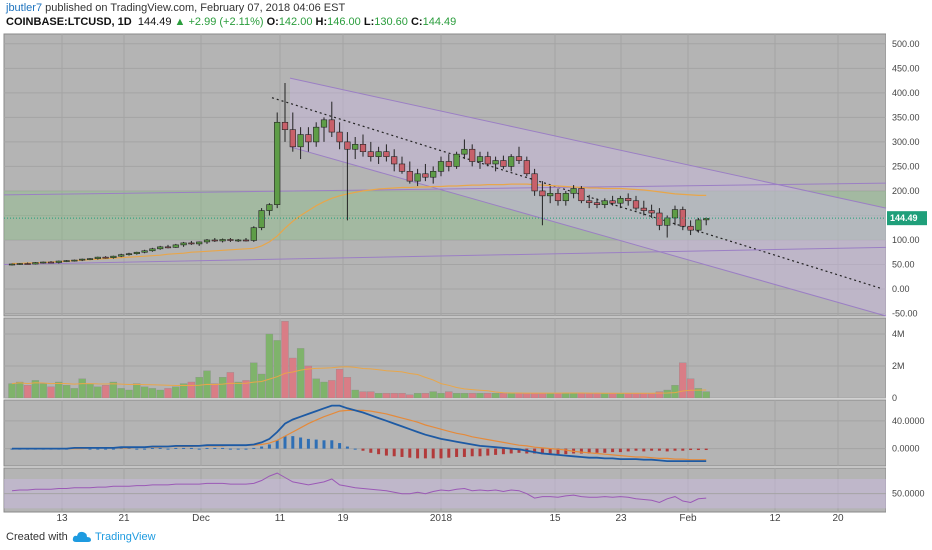  Describe the element at coordinates (908, 494) in the screenshot. I see `rsi-tick-label: 50.0000` at that location.